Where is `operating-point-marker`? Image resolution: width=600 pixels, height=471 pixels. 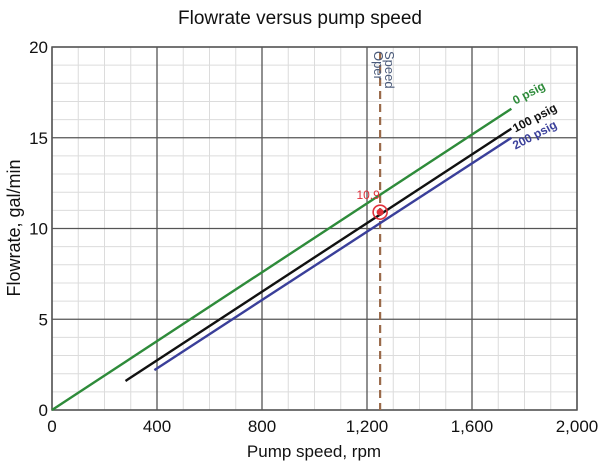 operating-point-marker is located at coordinates (380, 212).